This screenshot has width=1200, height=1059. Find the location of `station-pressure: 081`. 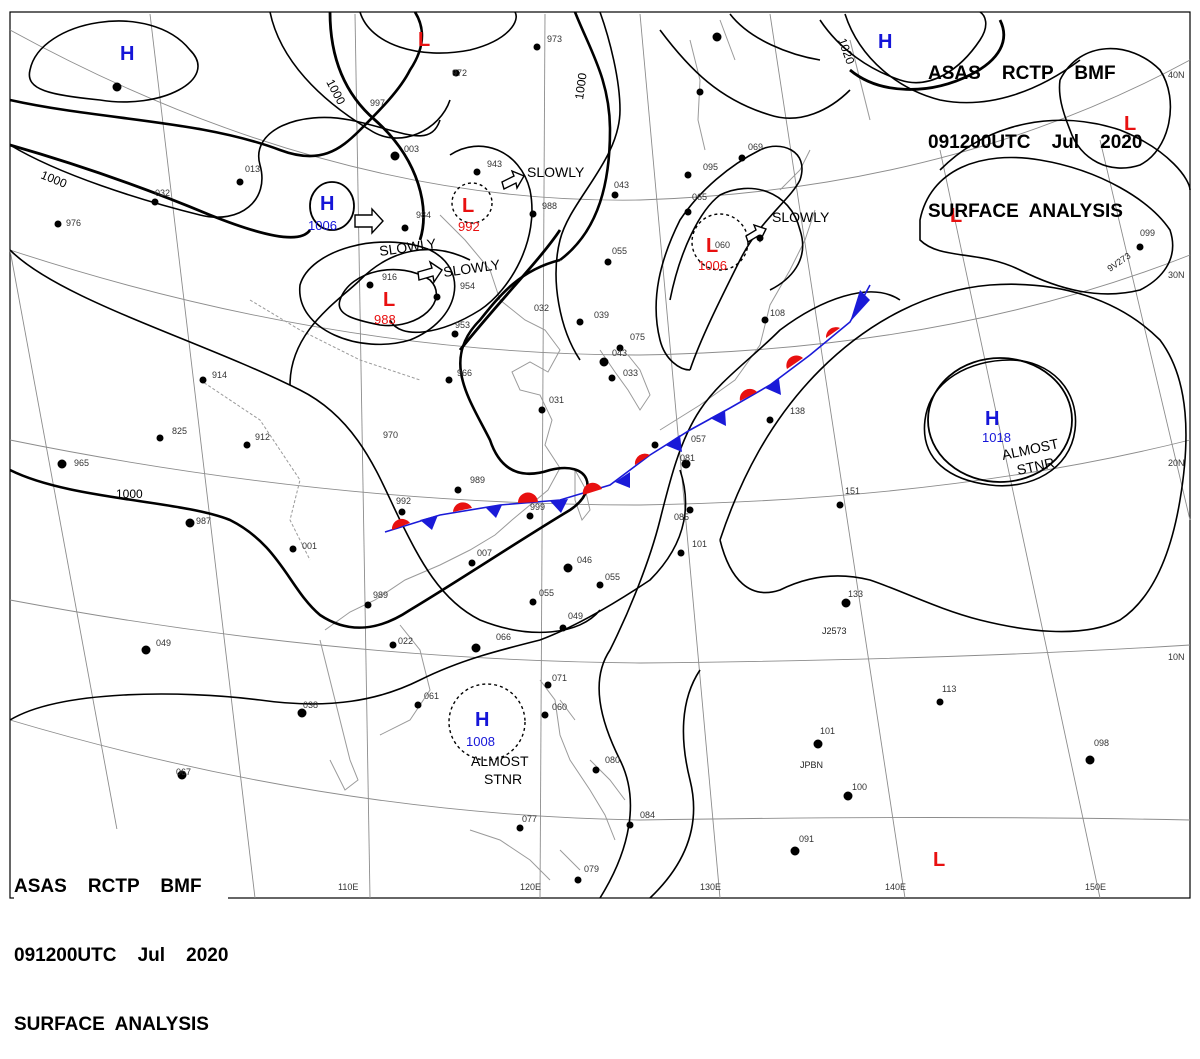

station-pressure: 081 is located at coordinates (687, 458).